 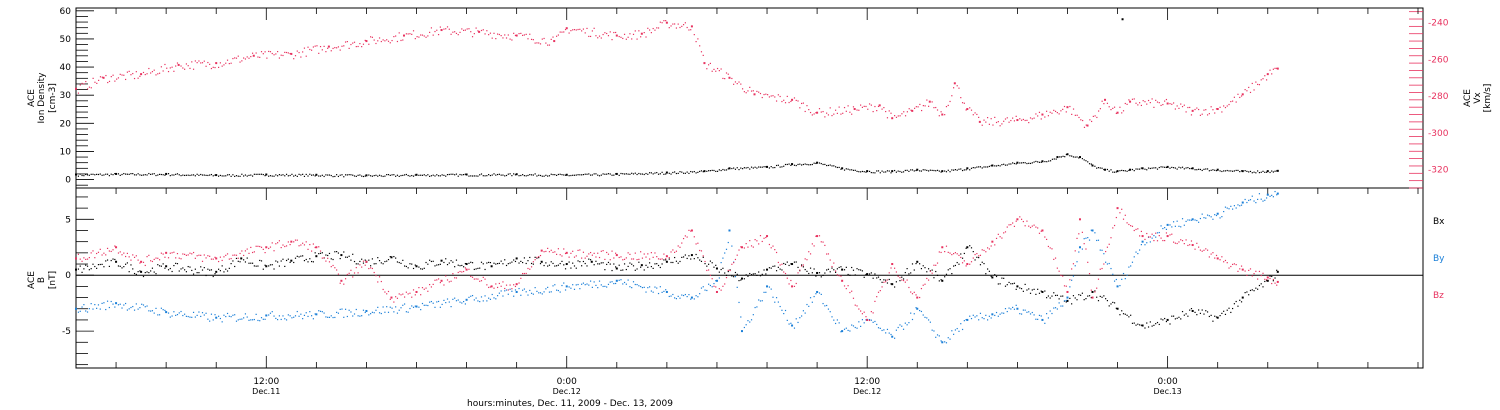 I want to click on top-right-axis-label-line3: [km/s], so click(x=1488, y=98).